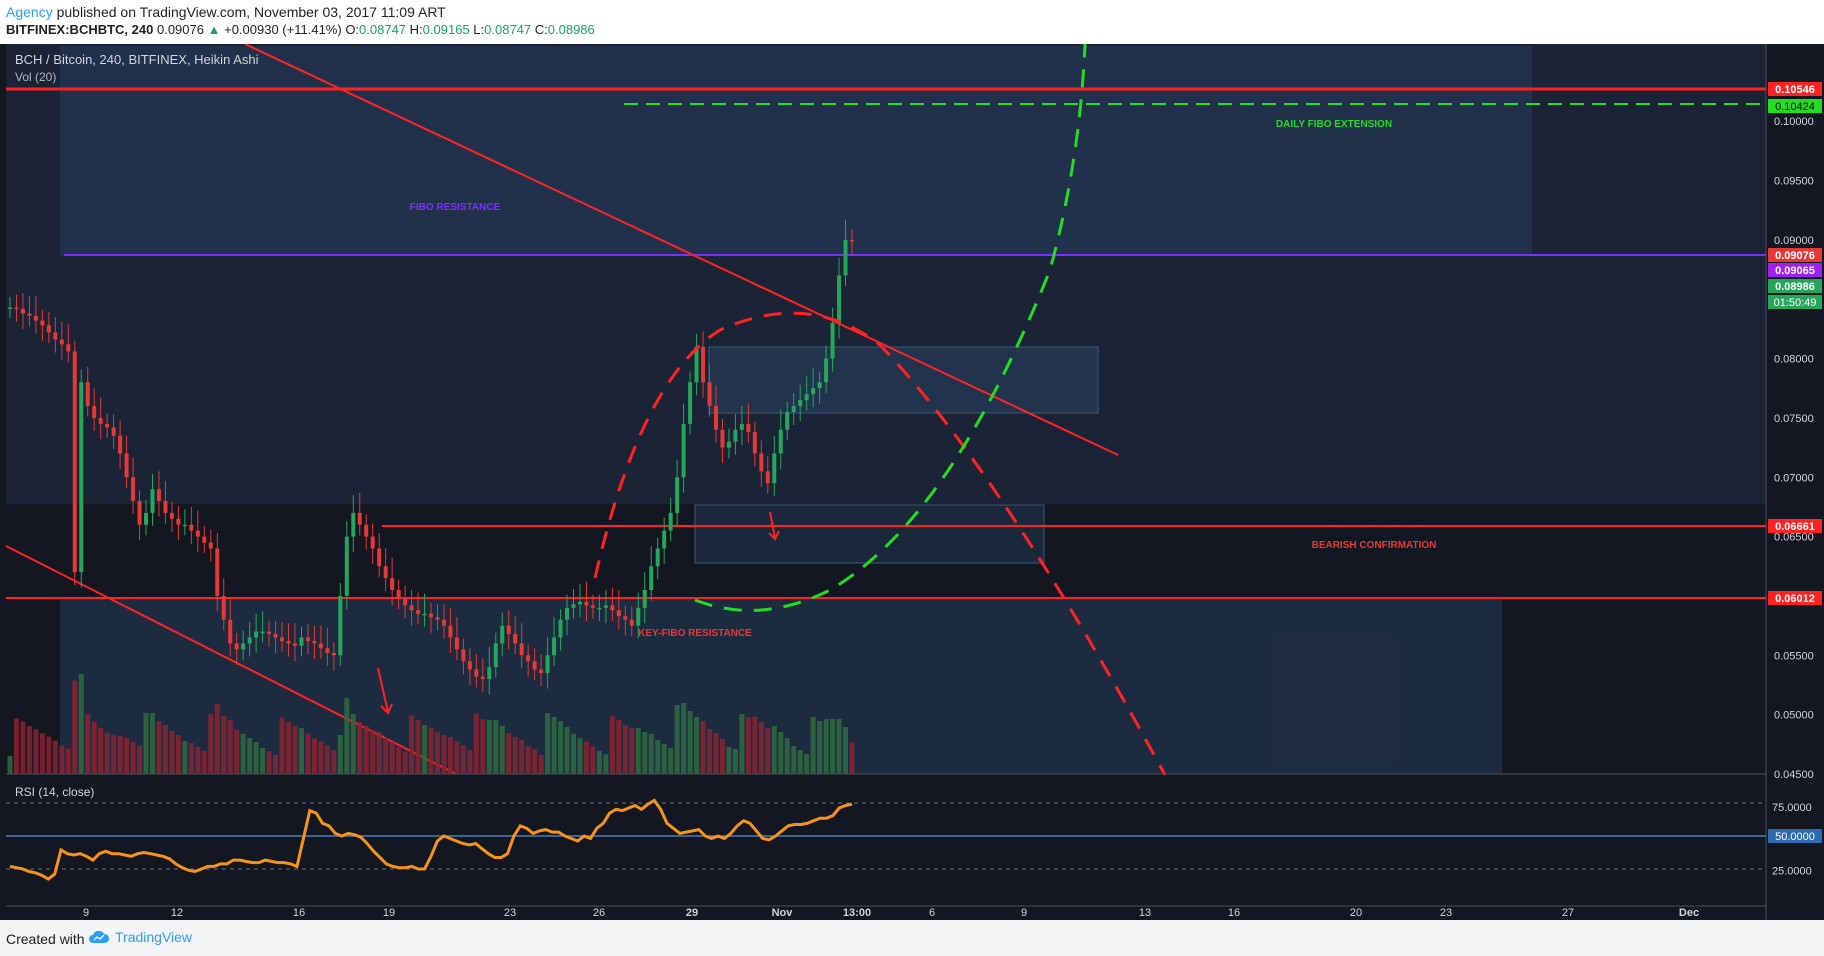  What do you see at coordinates (36, 77) in the screenshot?
I see `volume-legend: Vol (20)` at bounding box center [36, 77].